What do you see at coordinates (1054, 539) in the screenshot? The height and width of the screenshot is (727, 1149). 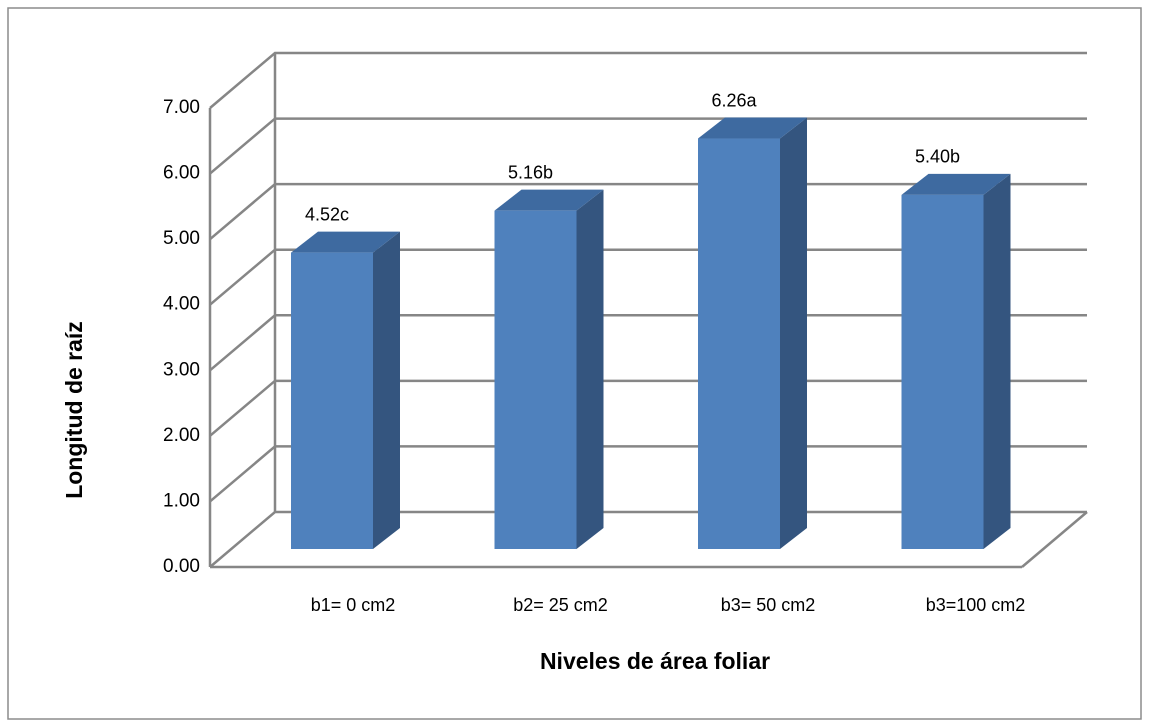 I see `floor-edge` at bounding box center [1054, 539].